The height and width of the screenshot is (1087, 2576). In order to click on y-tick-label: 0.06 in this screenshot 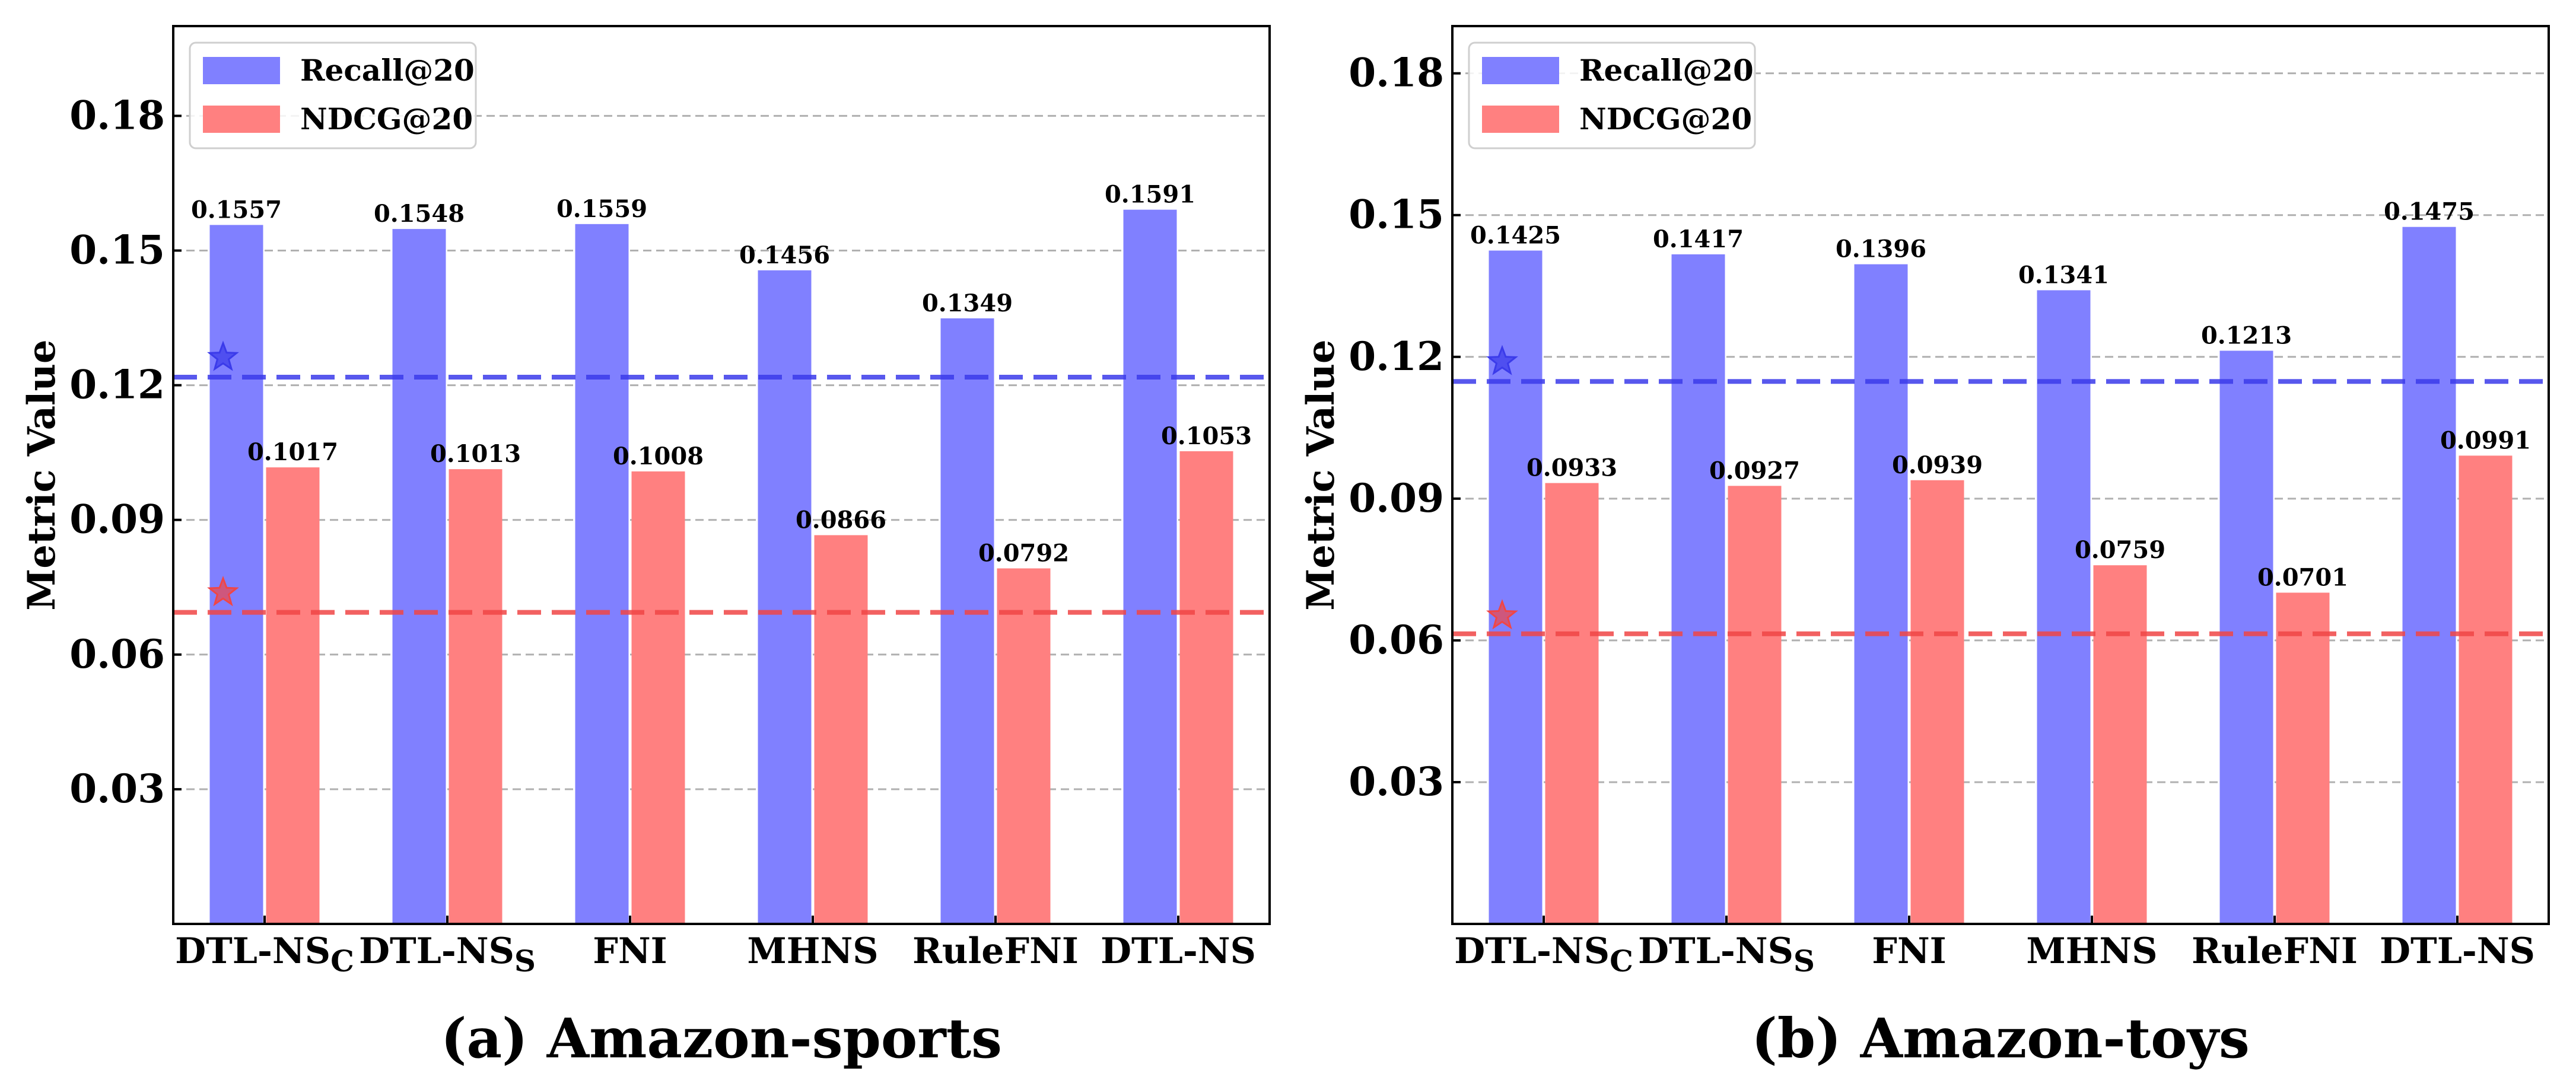, I will do `click(117, 654)`.